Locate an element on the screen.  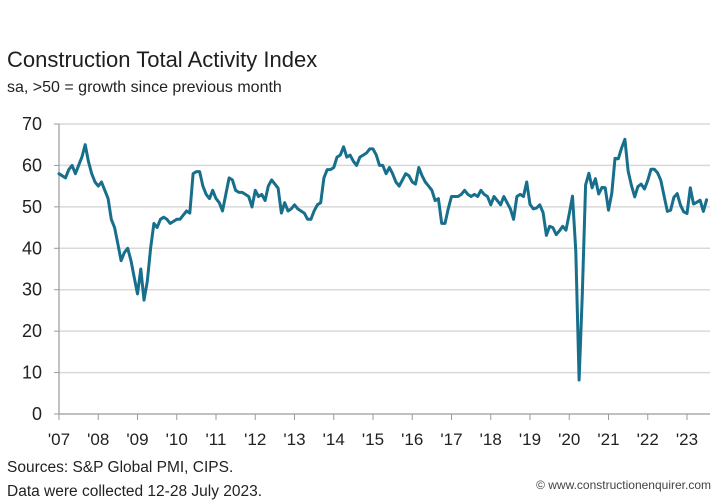
x-tick-label: '20 is located at coordinates (569, 439).